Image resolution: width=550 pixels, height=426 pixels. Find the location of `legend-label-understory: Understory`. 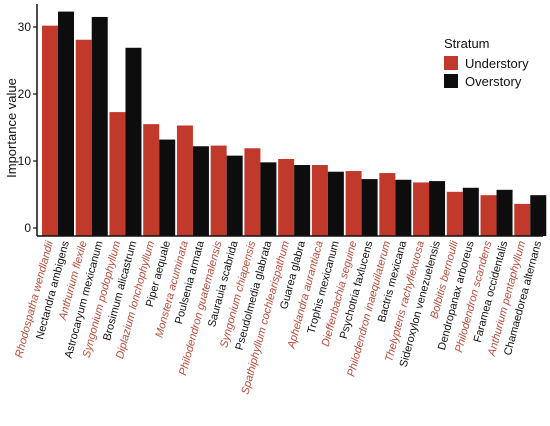

legend-label-understory: Understory is located at coordinates (497, 63).